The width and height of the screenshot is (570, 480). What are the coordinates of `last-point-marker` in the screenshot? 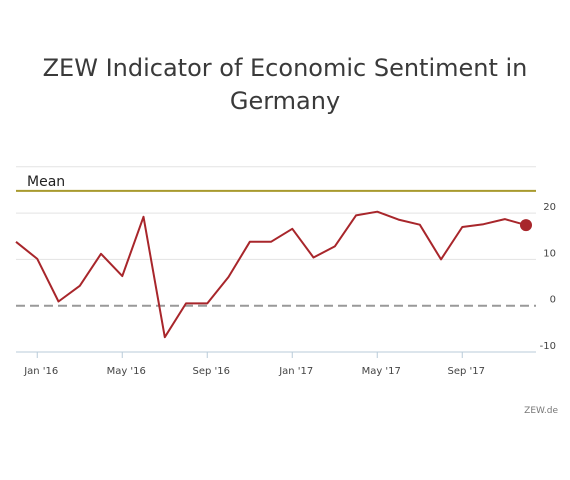 It's located at (526, 225).